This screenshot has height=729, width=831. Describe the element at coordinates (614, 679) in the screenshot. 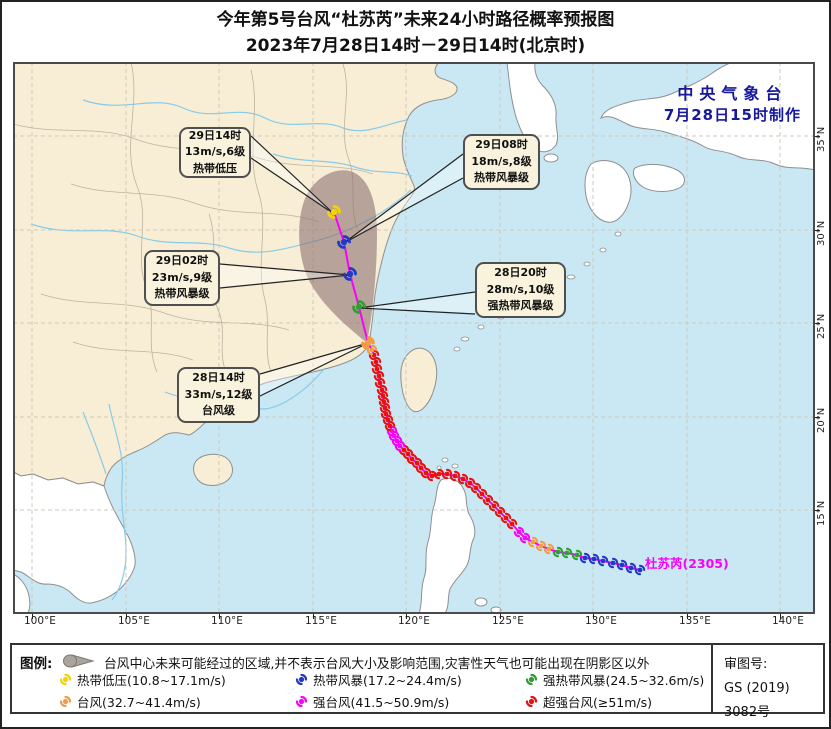

I see `legend-item-sts: 强热带风暴(24.5~32.6m/s)` at that location.